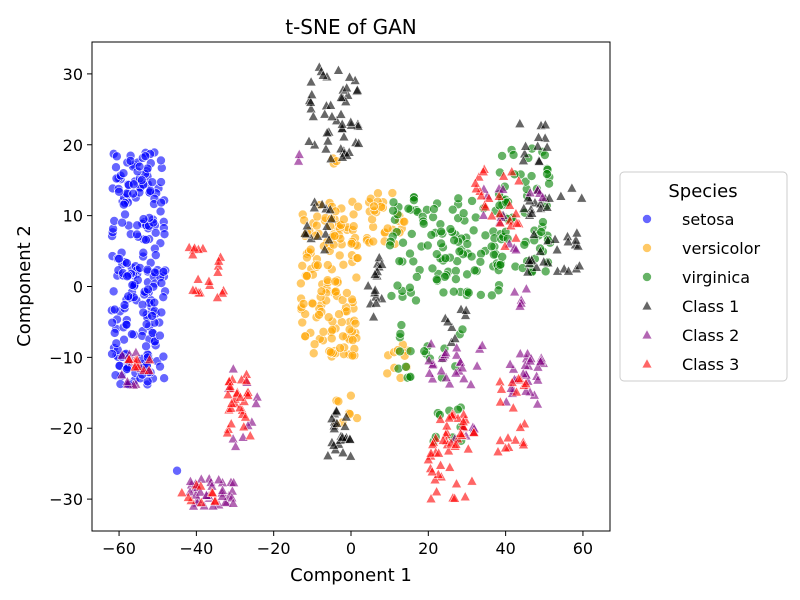  I want to click on x-tick-label: 20, so click(428, 548).